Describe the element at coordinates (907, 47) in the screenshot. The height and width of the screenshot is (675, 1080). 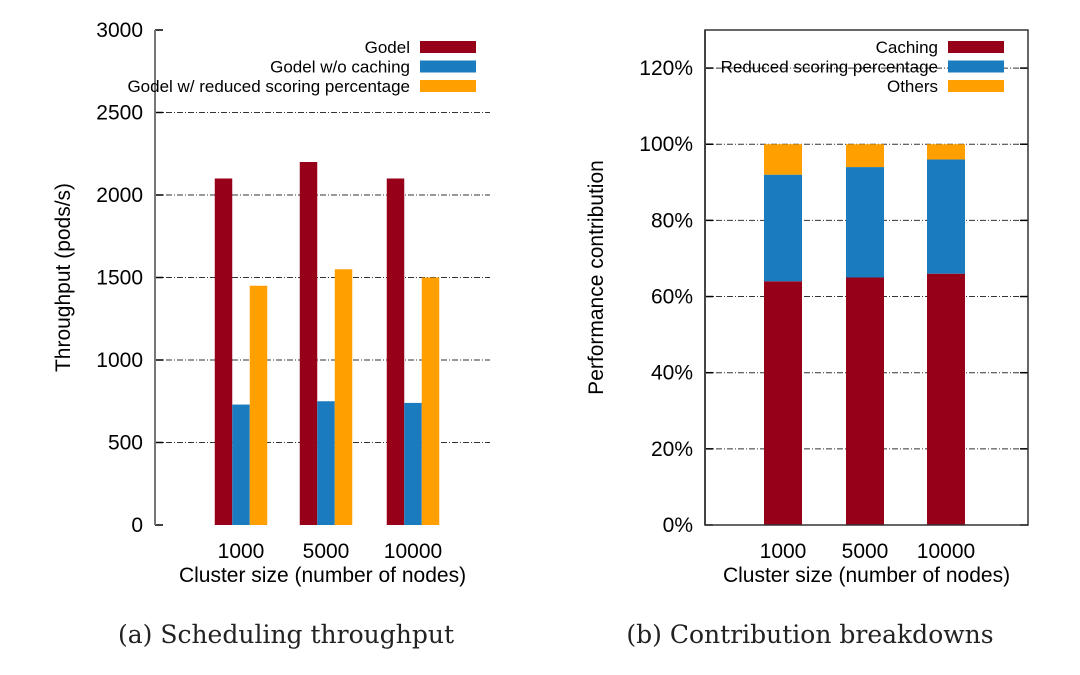
I see `legend-label: Caching` at that location.